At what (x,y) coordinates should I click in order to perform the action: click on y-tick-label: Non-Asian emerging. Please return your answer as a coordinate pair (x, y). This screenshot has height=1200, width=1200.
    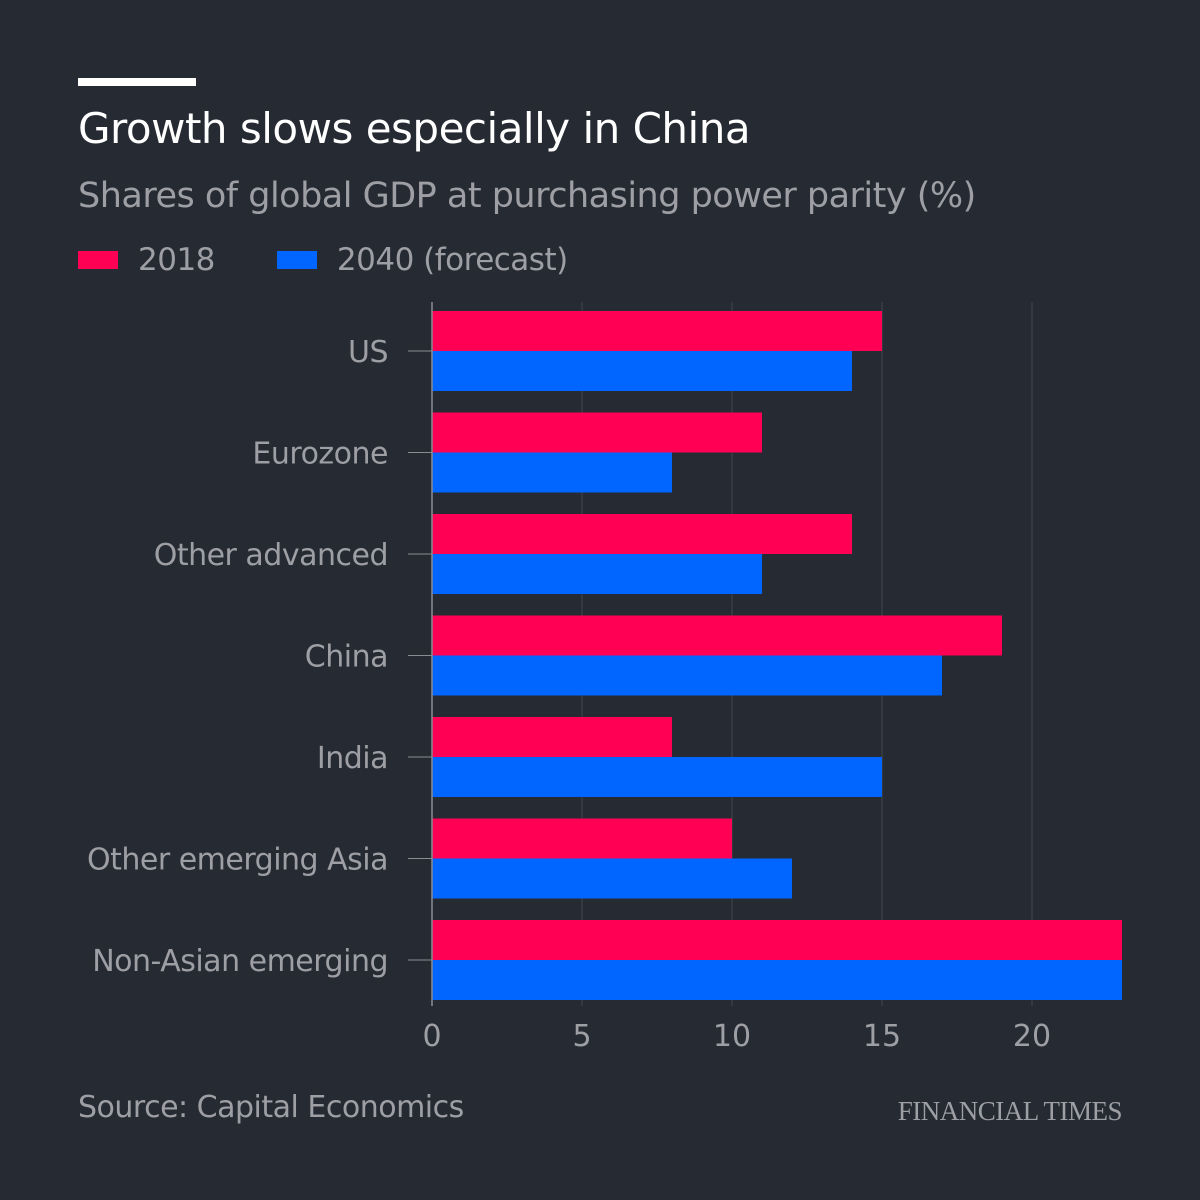
    Looking at the image, I should click on (240, 961).